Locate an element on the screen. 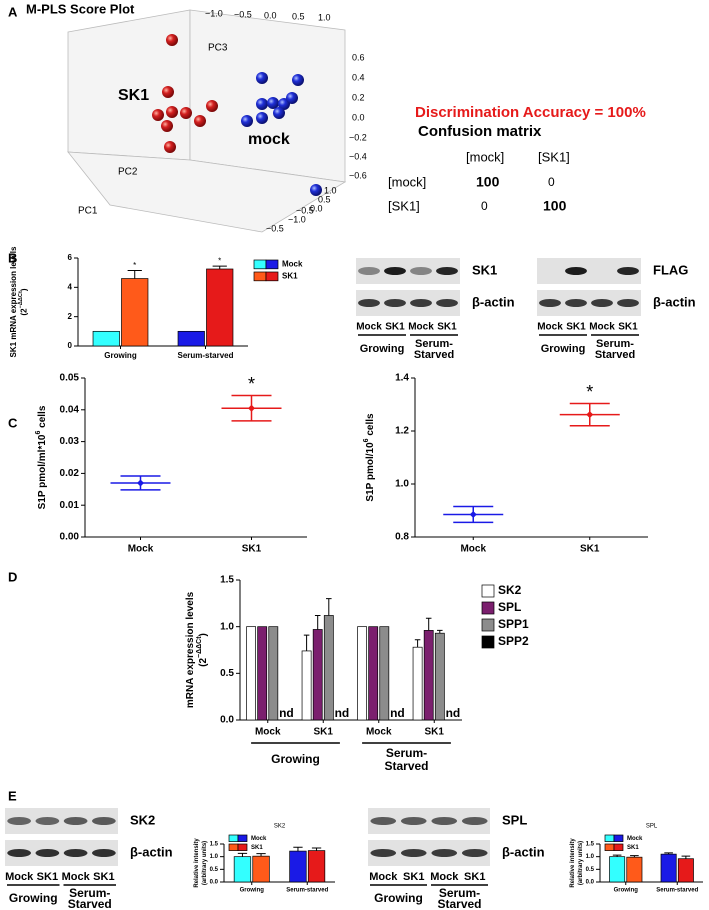  axis-tick-label: −1.0 is located at coordinates (297, 219).